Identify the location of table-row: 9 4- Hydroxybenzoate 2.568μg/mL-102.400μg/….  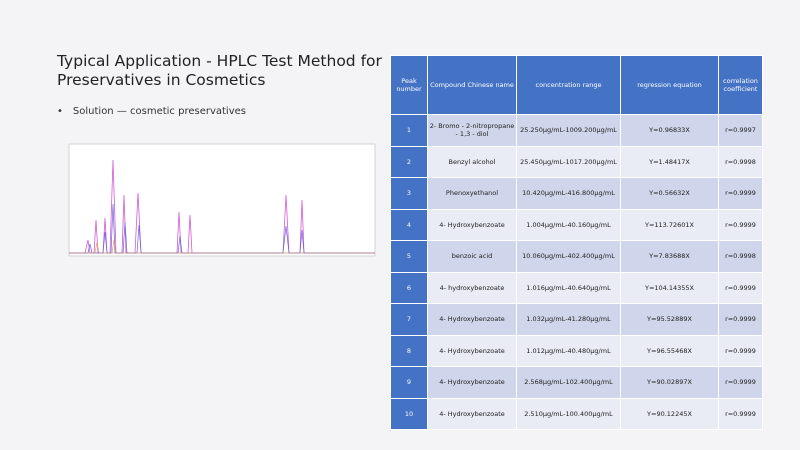
(576, 382).